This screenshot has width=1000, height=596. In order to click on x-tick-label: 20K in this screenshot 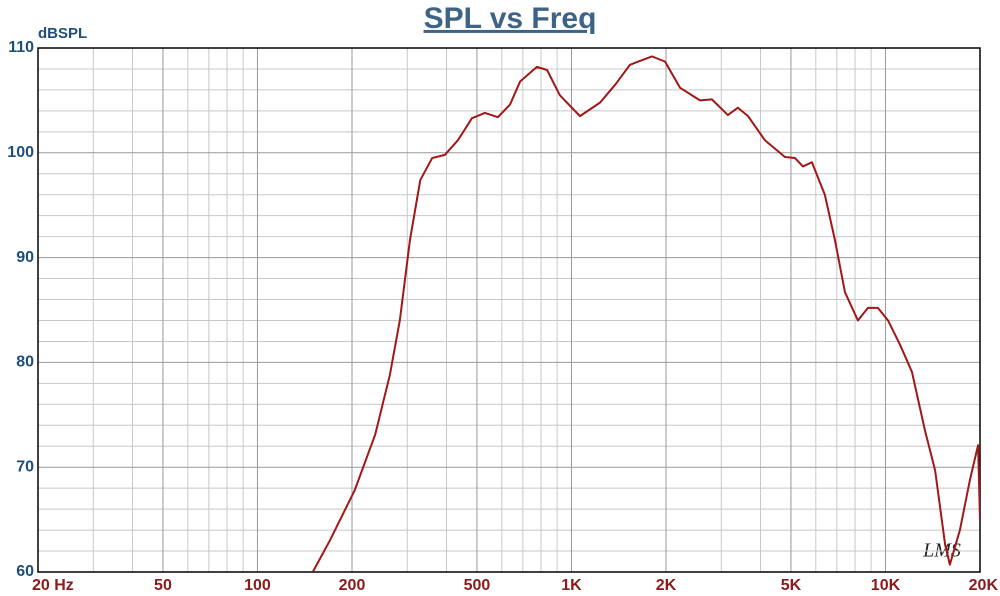, I will do `click(984, 585)`.